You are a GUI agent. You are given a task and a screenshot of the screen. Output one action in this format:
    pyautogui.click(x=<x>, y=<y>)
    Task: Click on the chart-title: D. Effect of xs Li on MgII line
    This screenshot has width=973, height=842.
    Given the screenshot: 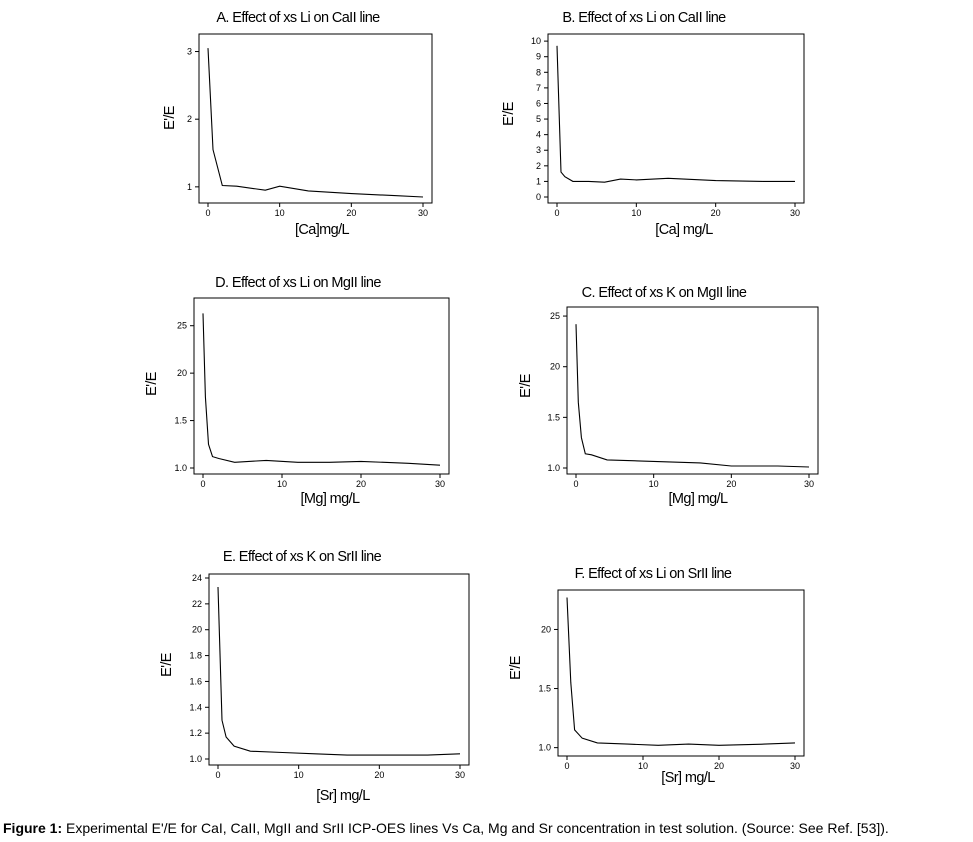 What is the action you would take?
    pyautogui.click(x=298, y=283)
    